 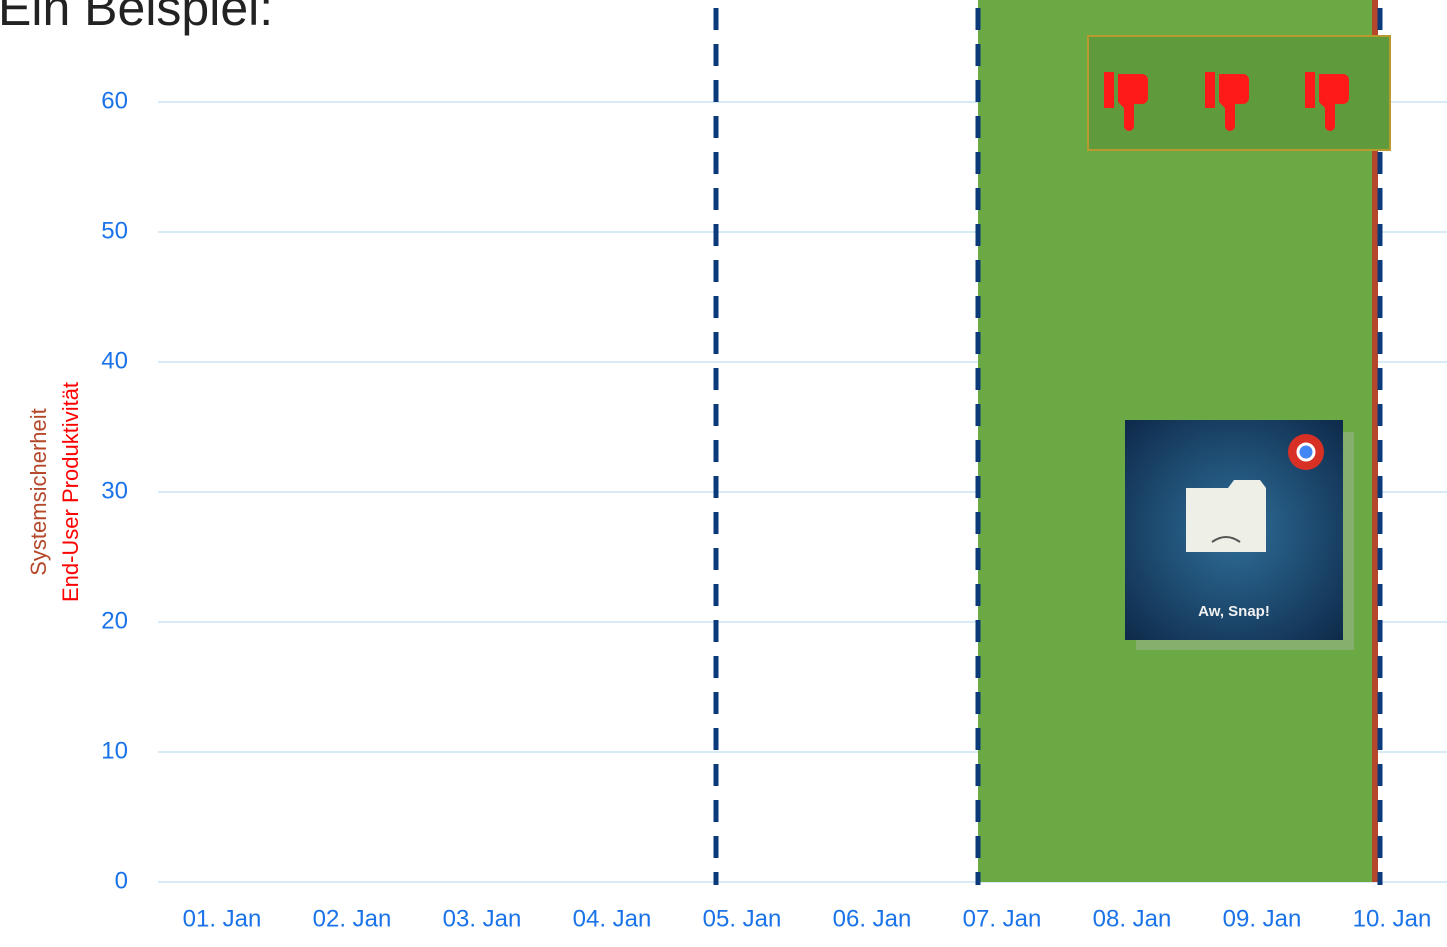 What do you see at coordinates (1262, 918) in the screenshot?
I see `x-tick-label: 09. Jan` at bounding box center [1262, 918].